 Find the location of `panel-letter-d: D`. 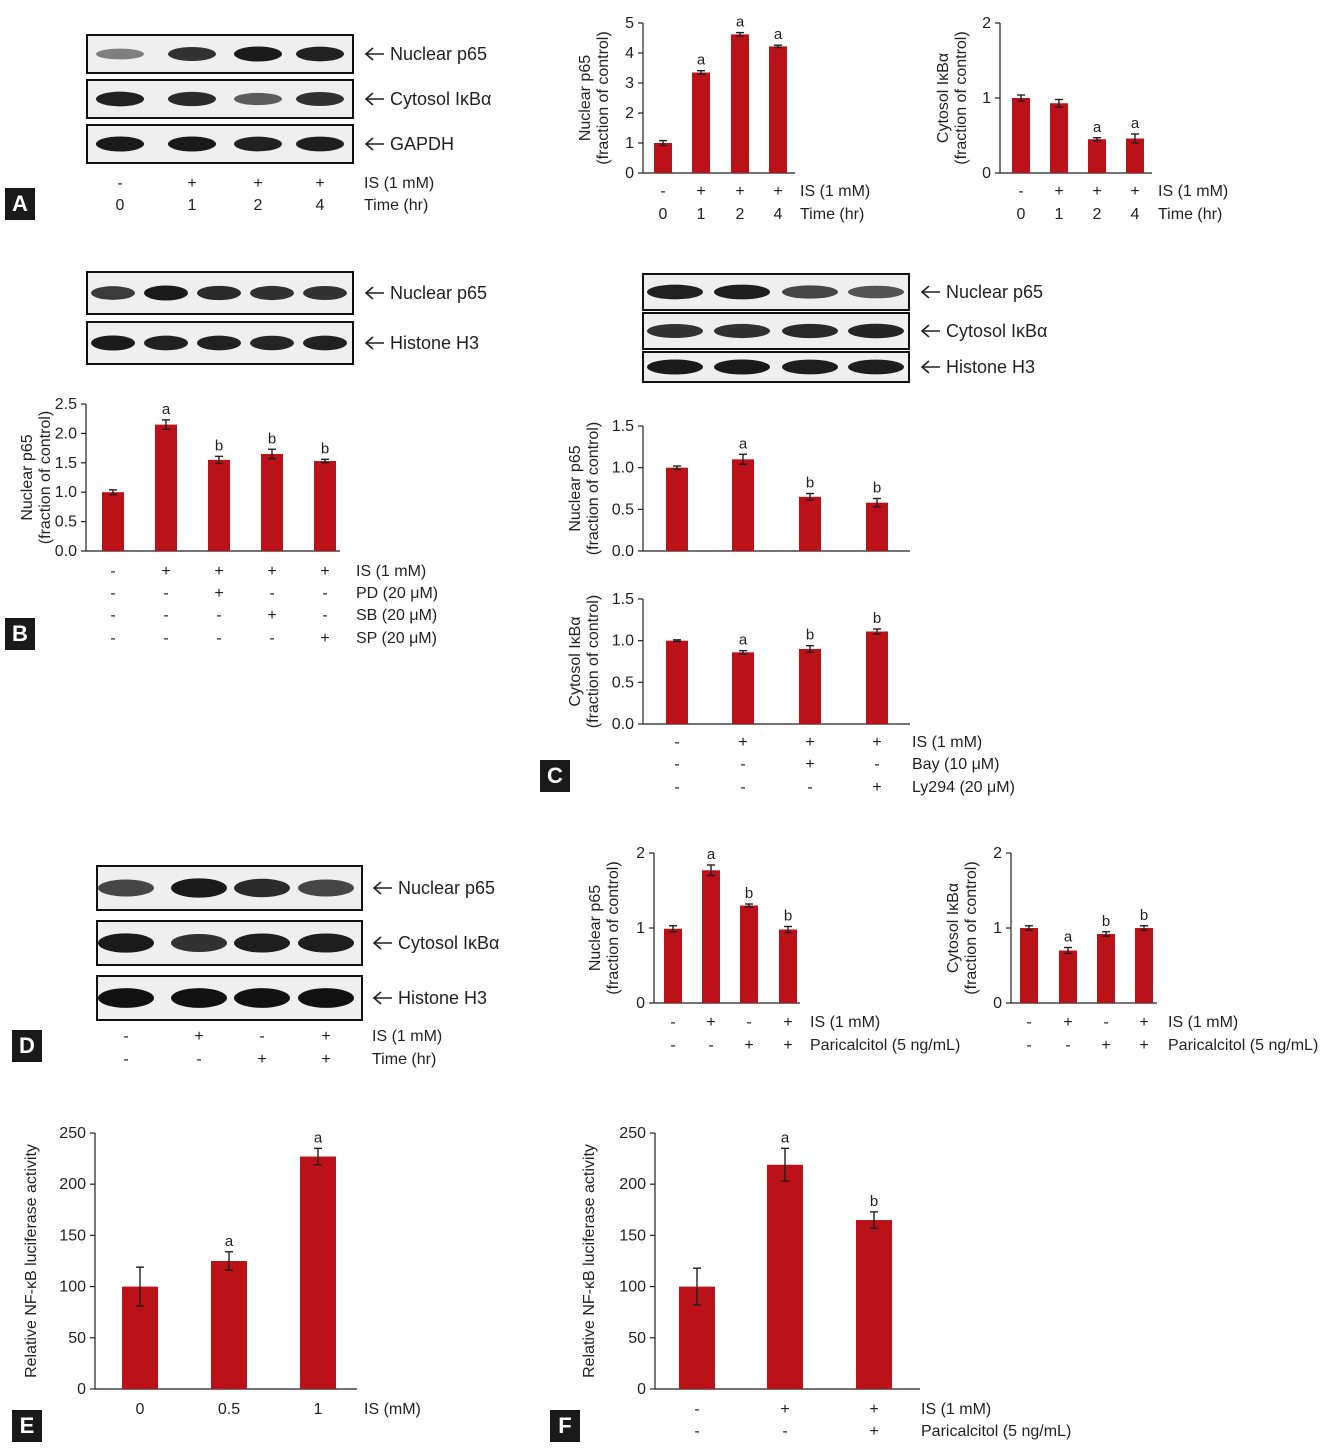

panel-letter-d: D is located at coordinates (27, 1046).